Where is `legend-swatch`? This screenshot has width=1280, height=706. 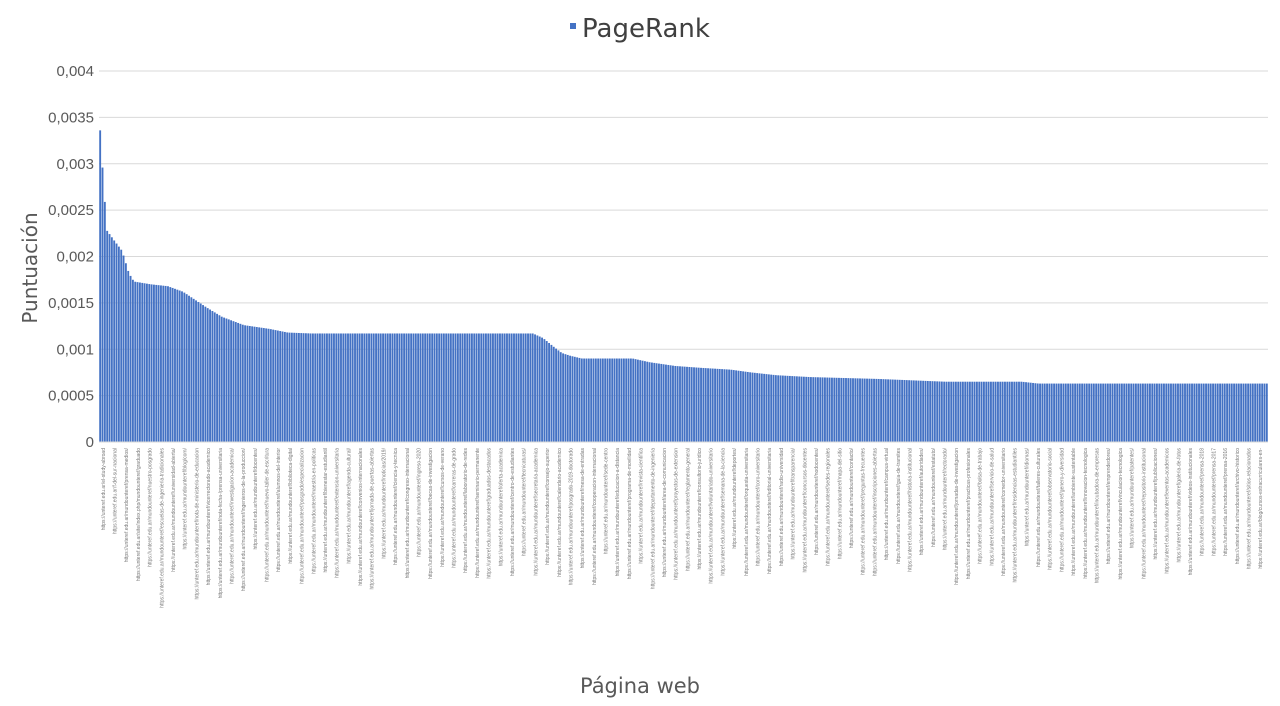
legend-swatch is located at coordinates (573, 25).